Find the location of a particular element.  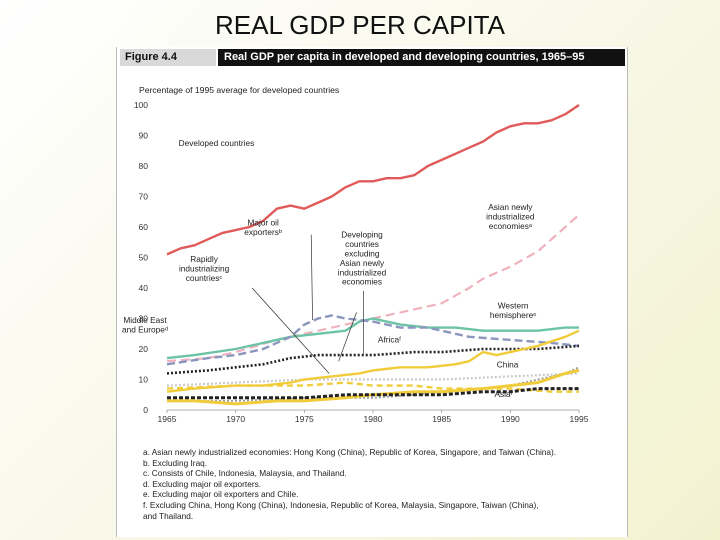

y-tick-label: 70 is located at coordinates (144, 197).